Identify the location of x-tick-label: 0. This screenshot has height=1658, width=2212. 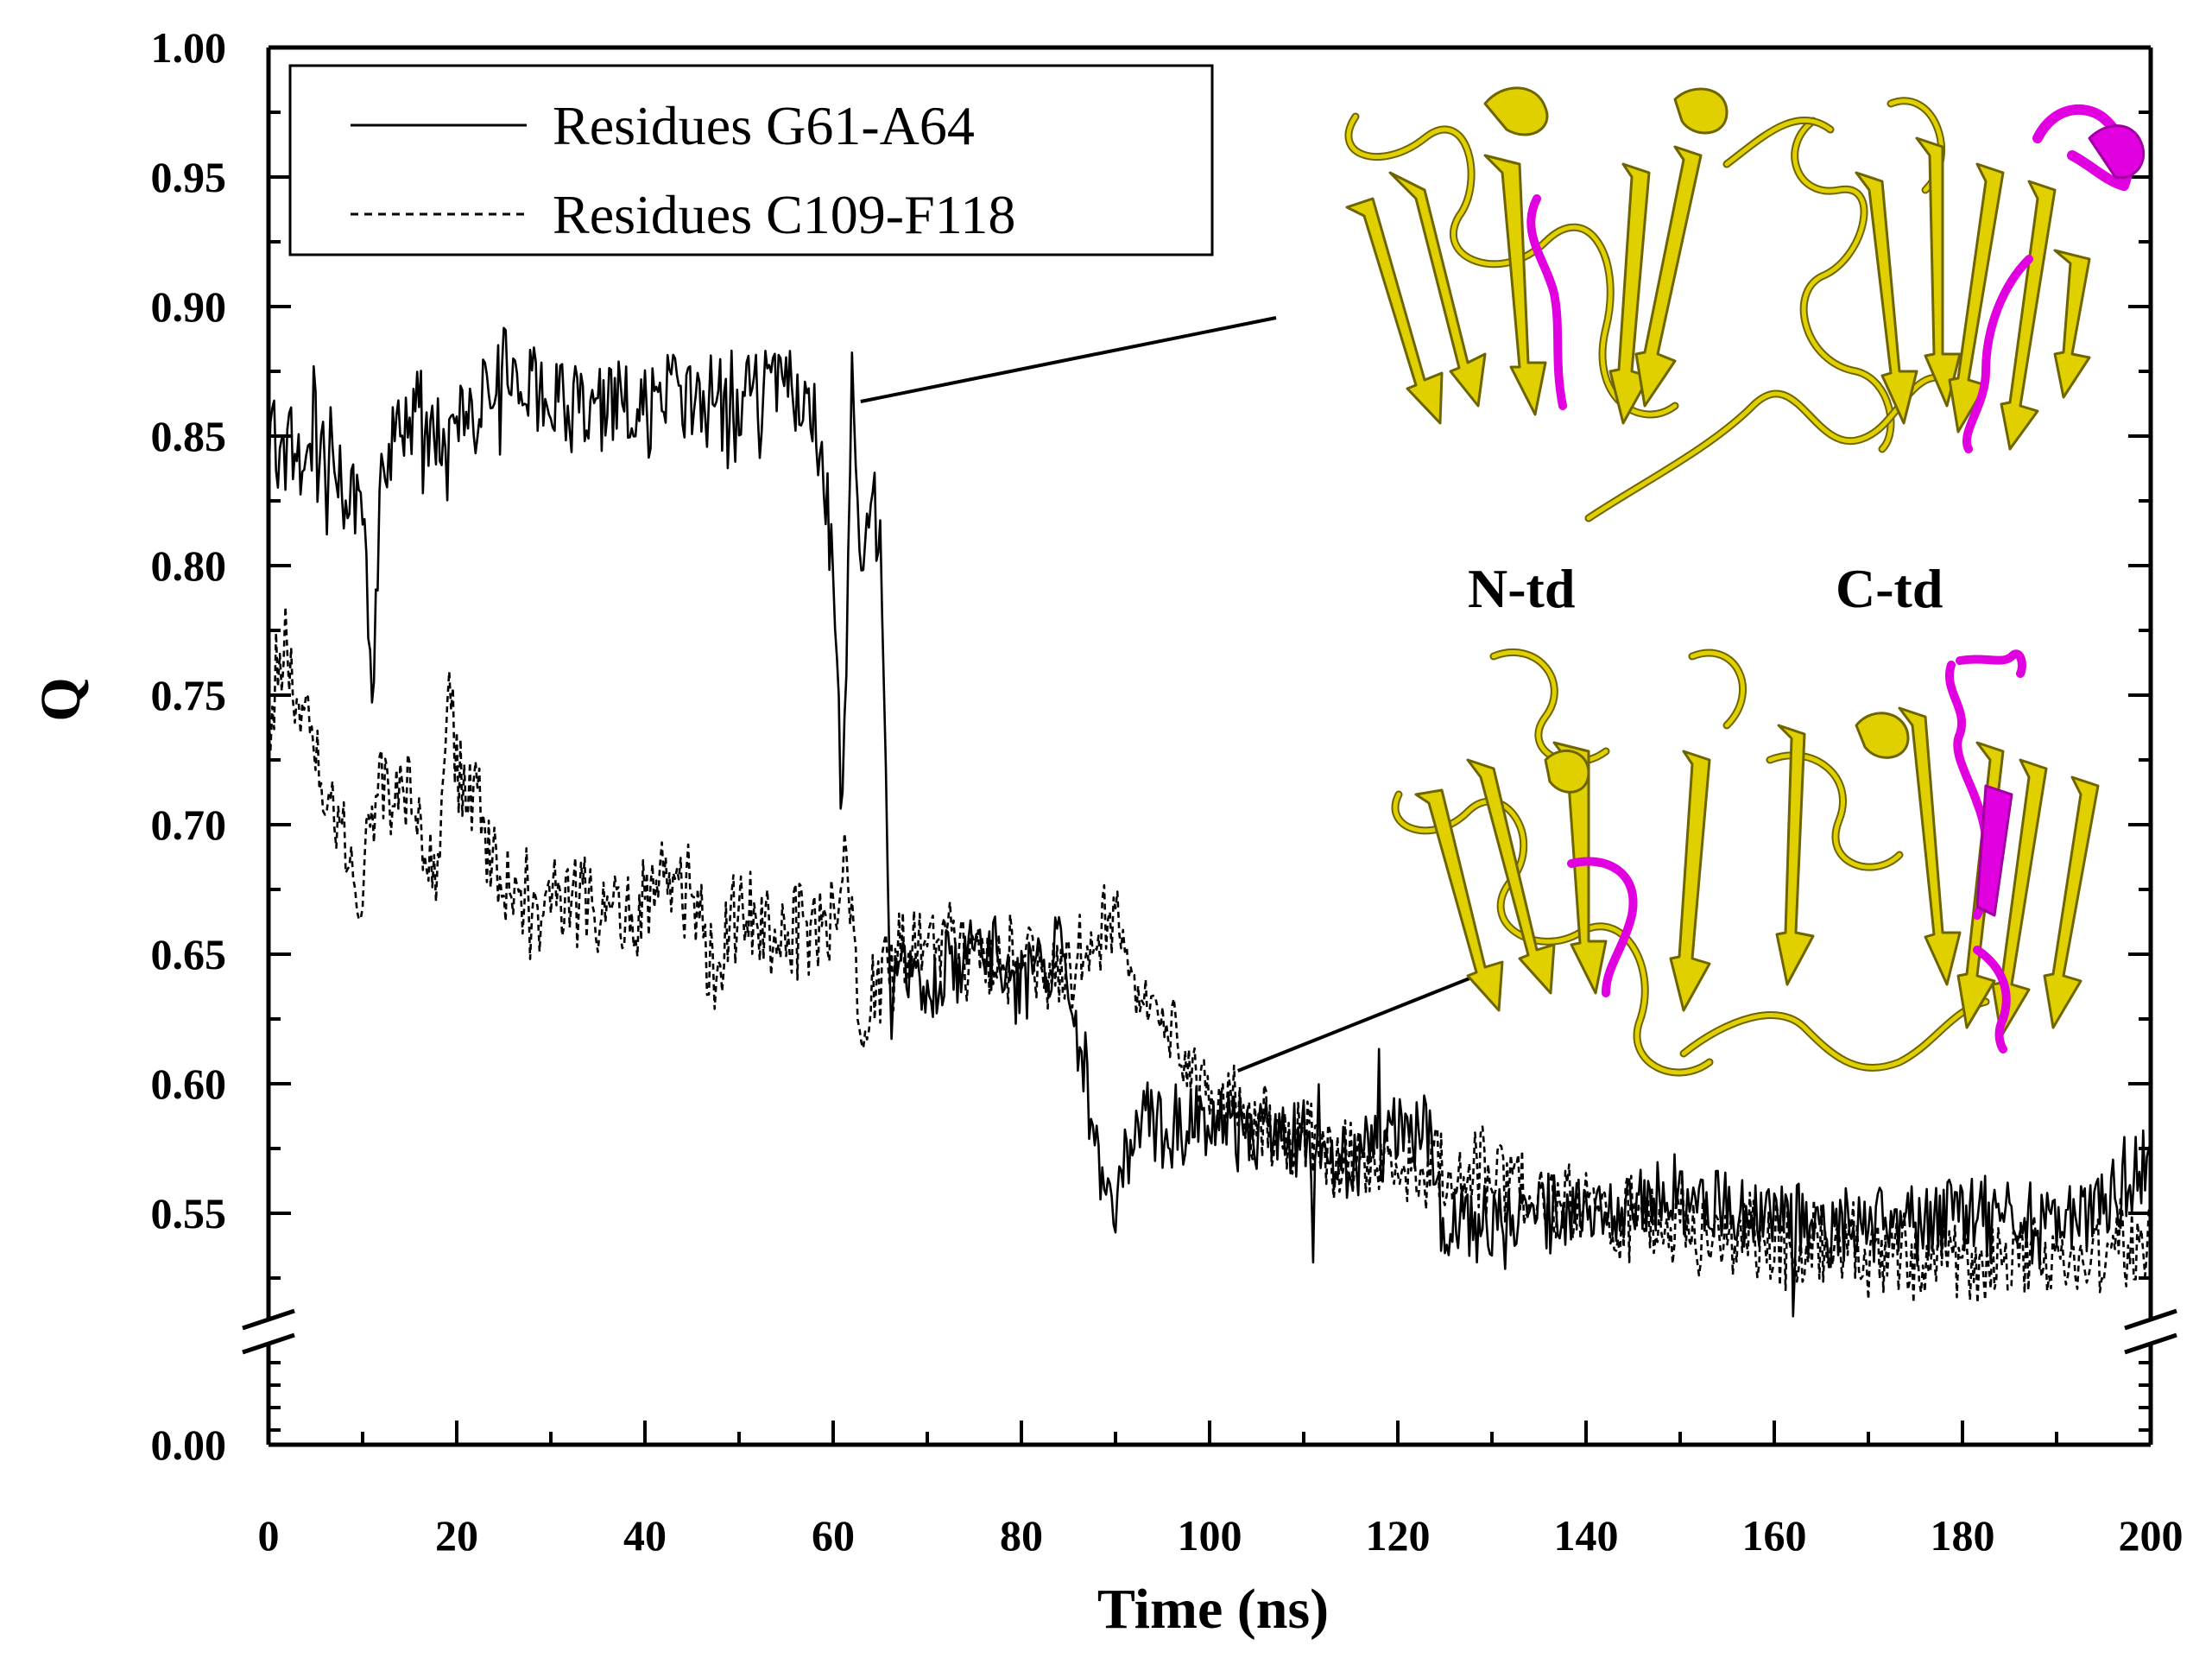
(269, 1535).